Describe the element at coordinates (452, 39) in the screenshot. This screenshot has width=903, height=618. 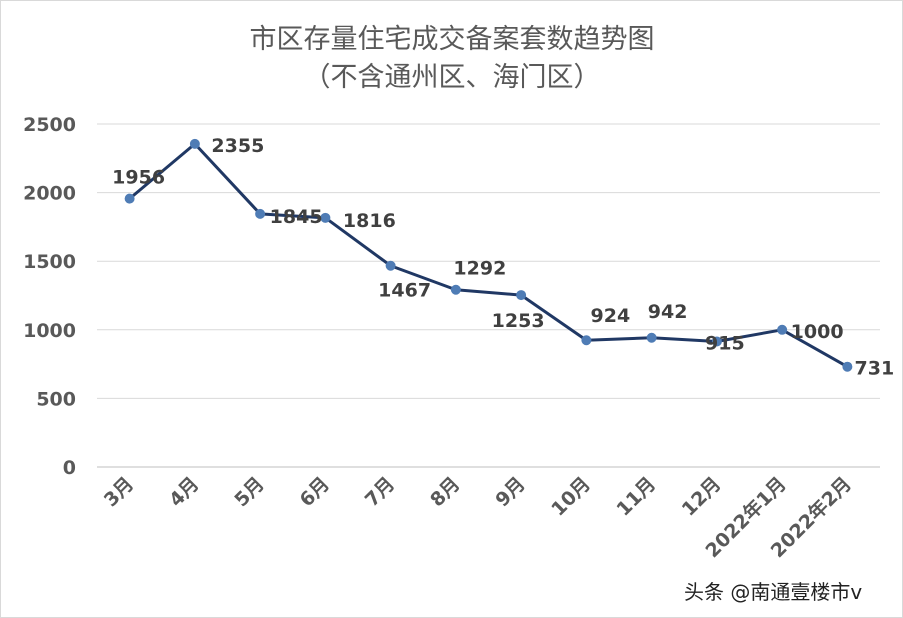
I see `chart-title: 市区存量住宅成交备案套数趋势图` at that location.